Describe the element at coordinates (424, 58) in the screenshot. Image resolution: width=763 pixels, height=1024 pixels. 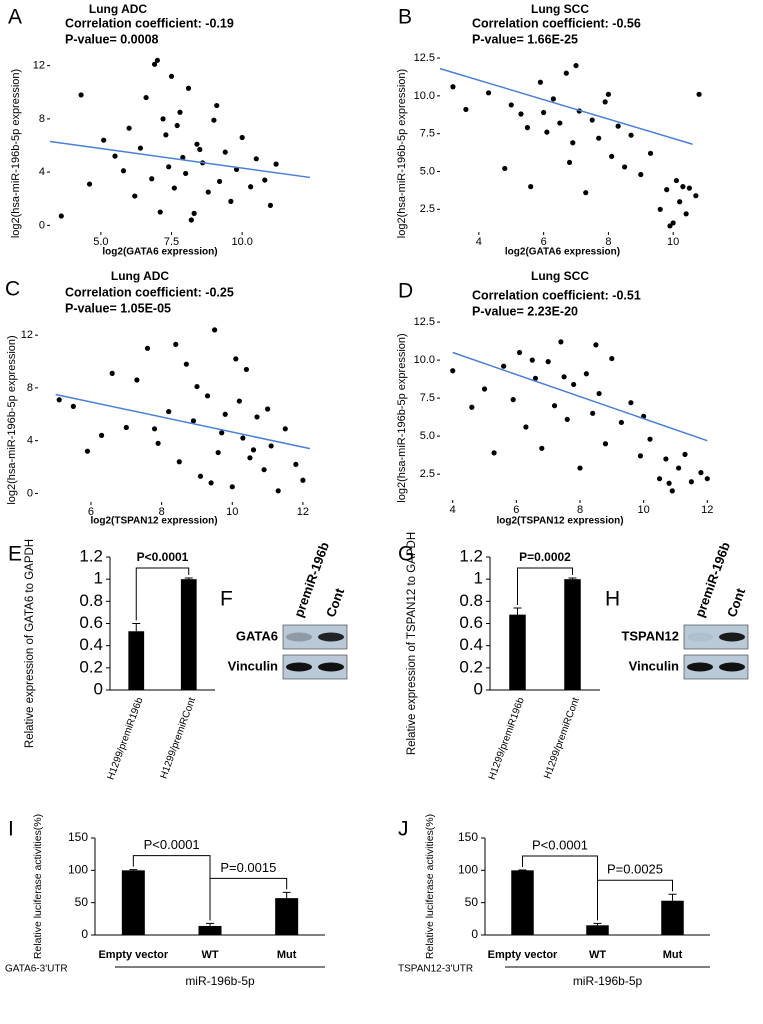
I see `y-tick-label: 12.5` at that location.